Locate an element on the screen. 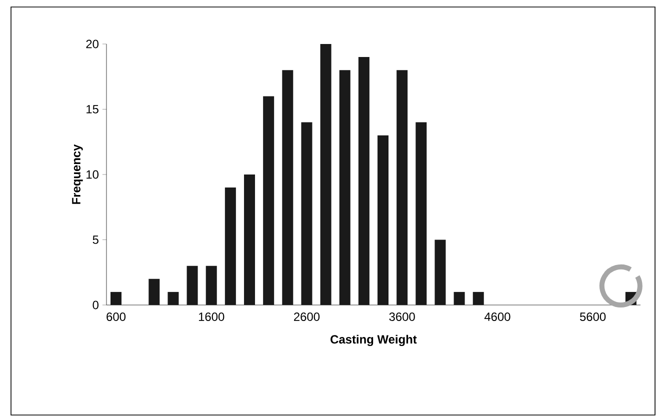 The width and height of the screenshot is (656, 416). x-tick-label: 1600 is located at coordinates (211, 316).